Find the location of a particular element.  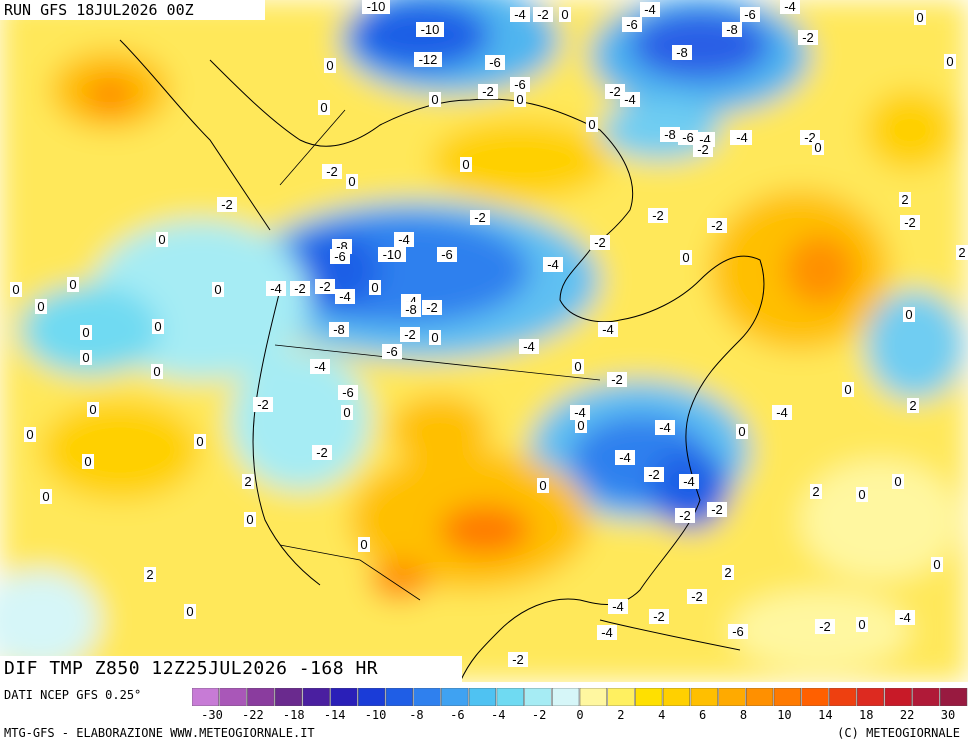

colorbar-tick-label: -18 is located at coordinates (293, 715).